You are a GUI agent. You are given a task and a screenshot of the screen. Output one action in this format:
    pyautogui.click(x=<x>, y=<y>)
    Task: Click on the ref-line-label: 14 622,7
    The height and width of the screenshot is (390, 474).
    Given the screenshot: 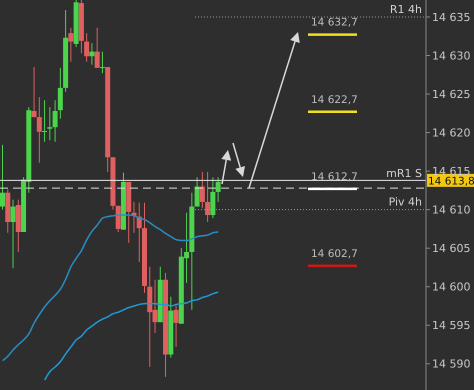 What is the action you would take?
    pyautogui.click(x=334, y=100)
    